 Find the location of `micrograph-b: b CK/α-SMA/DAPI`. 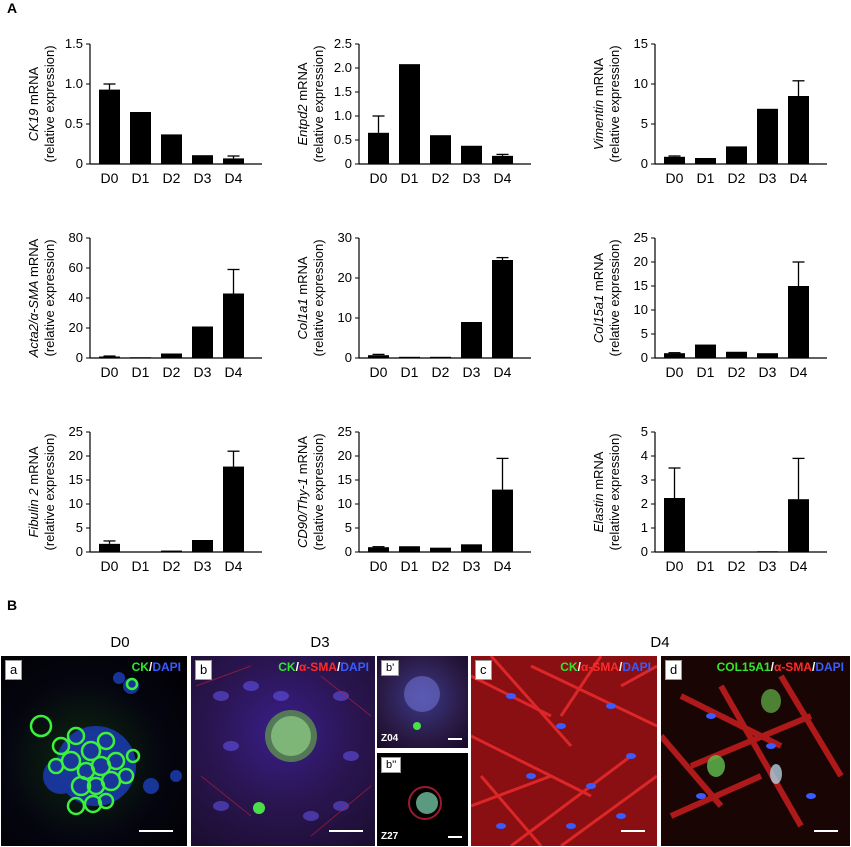

micrograph-b: b CK/α-SMA/DAPI is located at coordinates (283, 751).